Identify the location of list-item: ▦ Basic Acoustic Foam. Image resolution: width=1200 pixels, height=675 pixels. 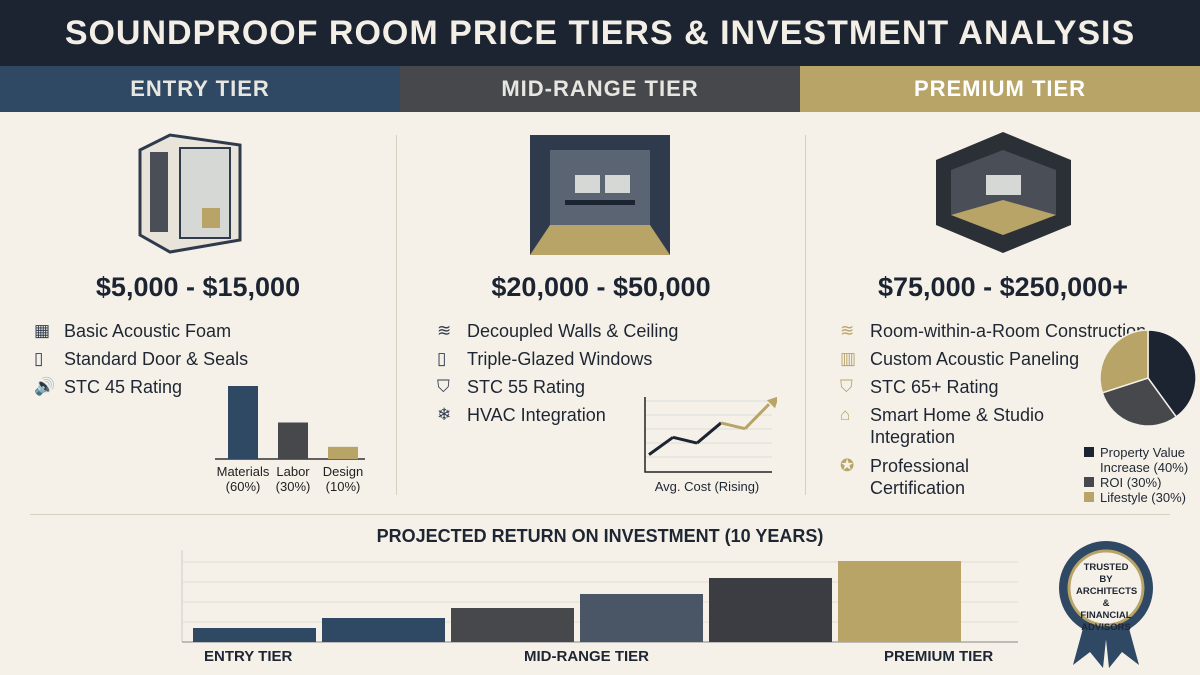
(141, 331).